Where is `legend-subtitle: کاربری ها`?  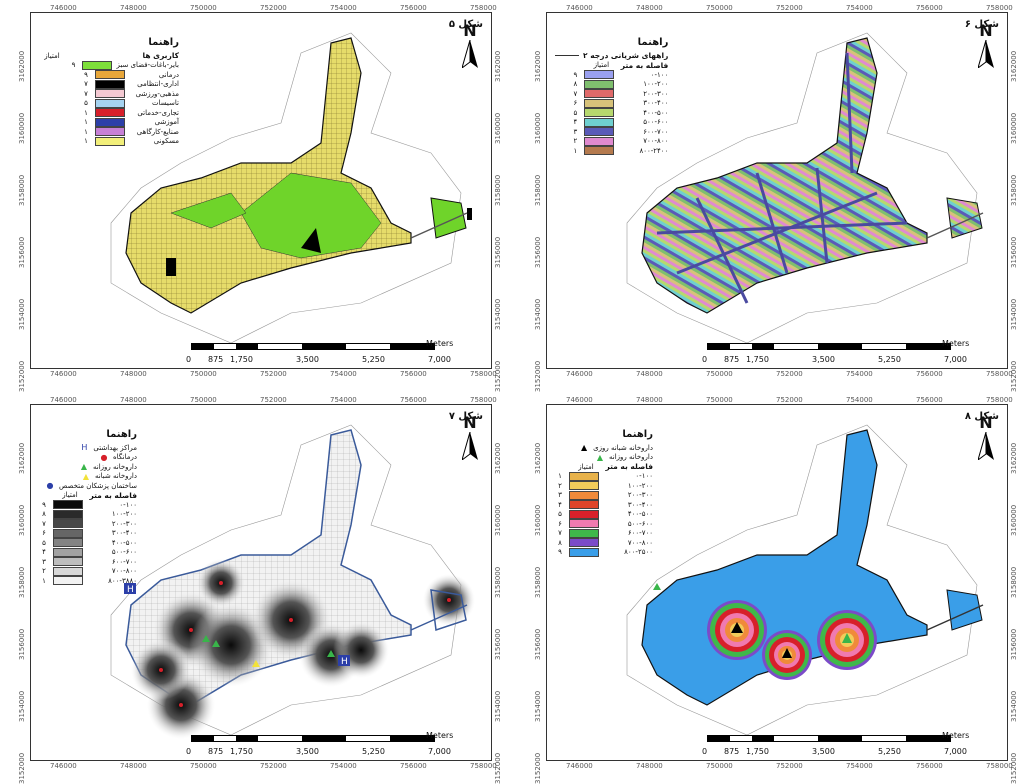 legend-subtitle: کاربری ها is located at coordinates (160, 56).